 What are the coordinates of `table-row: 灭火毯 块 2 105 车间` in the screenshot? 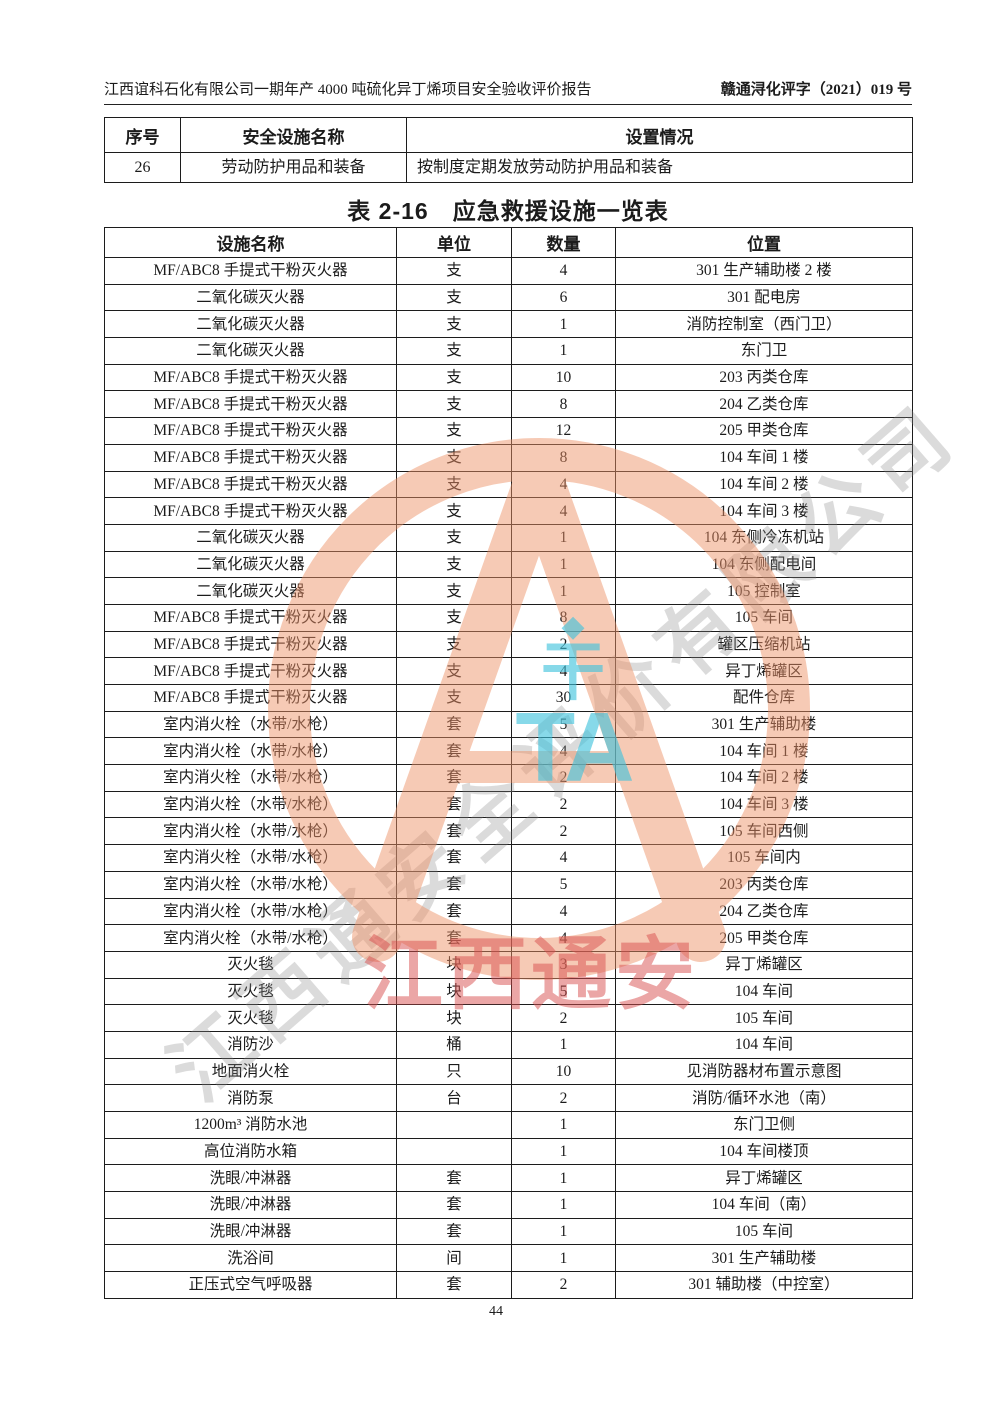 It's located at (508, 1018).